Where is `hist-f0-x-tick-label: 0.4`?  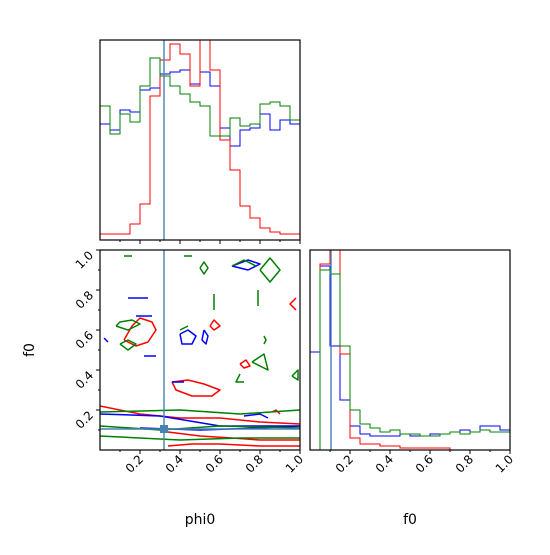
hist-f0-x-tick-label: 0.4 is located at coordinates (384, 463).